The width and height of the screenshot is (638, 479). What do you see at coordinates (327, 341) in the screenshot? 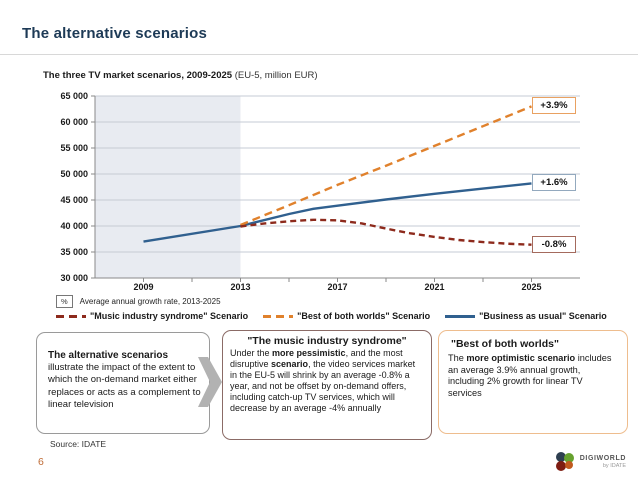
I see `box-title: "The music industry syndrome"` at bounding box center [327, 341].